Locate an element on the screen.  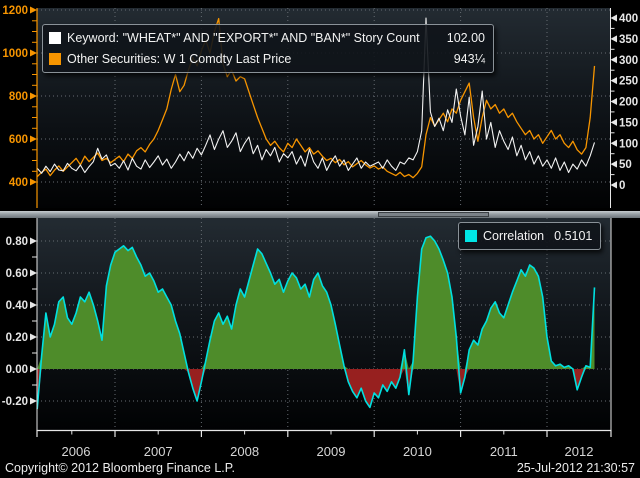
svg-text: 2010 is located at coordinates (417, 451).